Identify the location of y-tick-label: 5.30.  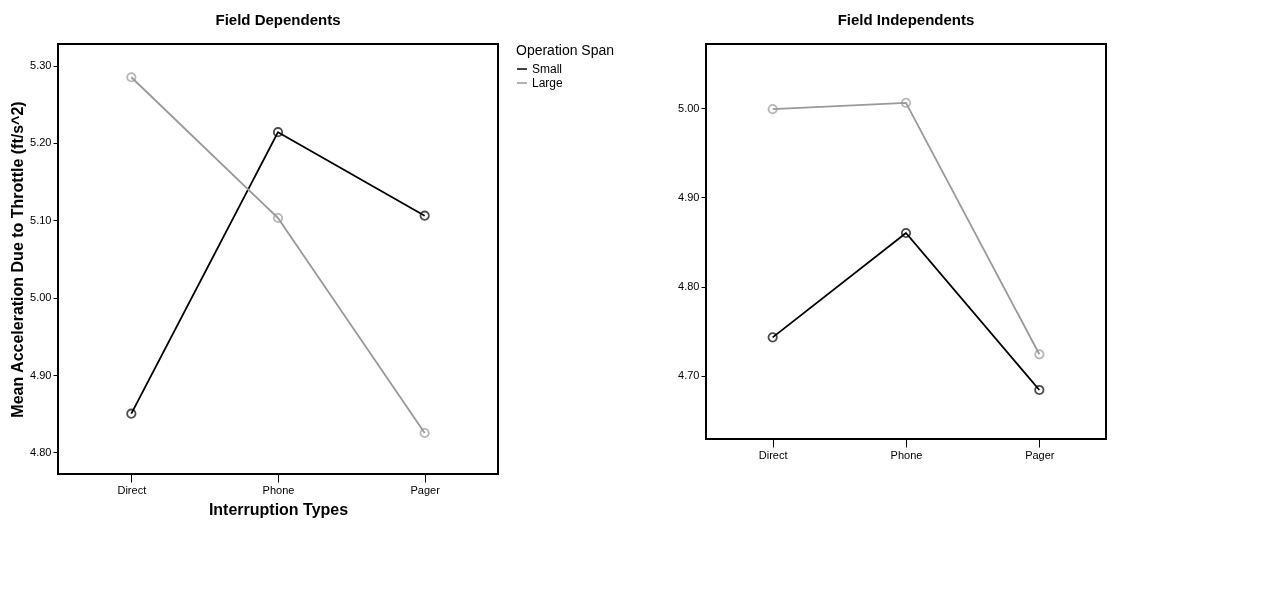
(41, 65).